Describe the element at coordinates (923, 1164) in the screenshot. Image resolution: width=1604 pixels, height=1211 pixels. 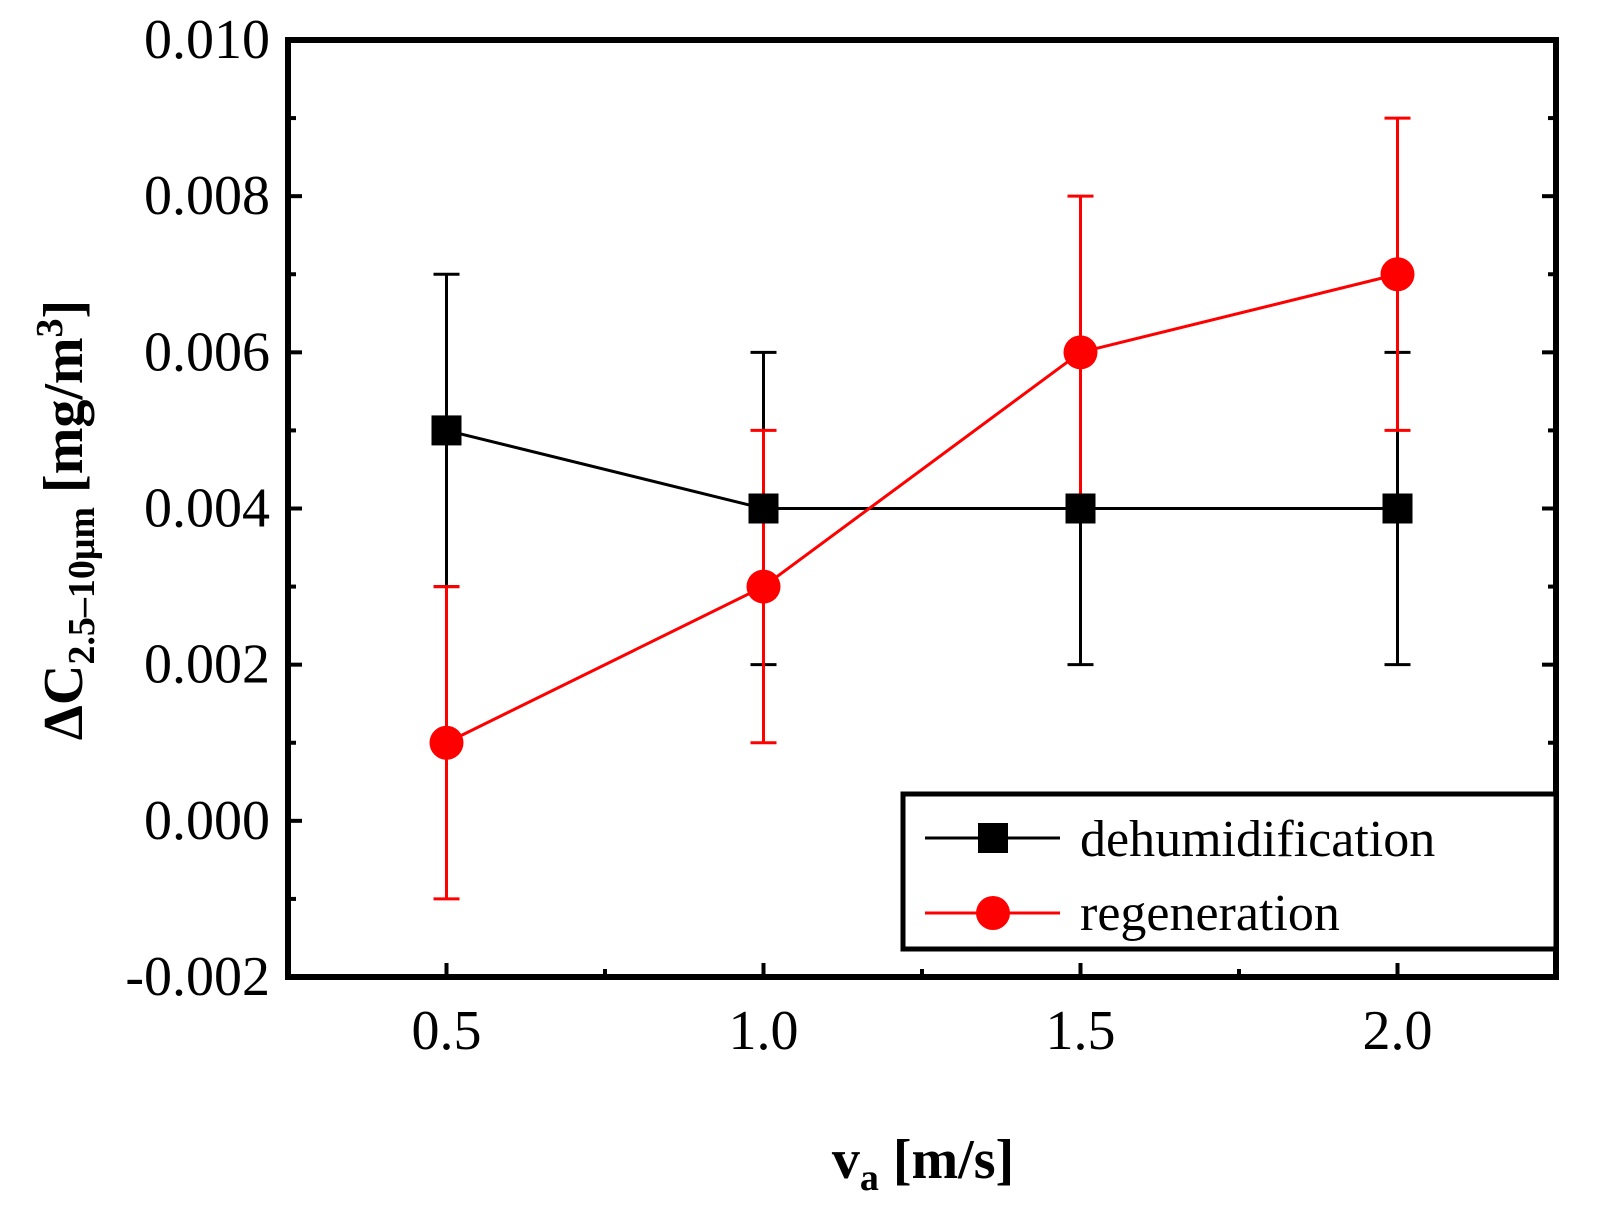
I see `x-axis-label: va [m/s]` at that location.